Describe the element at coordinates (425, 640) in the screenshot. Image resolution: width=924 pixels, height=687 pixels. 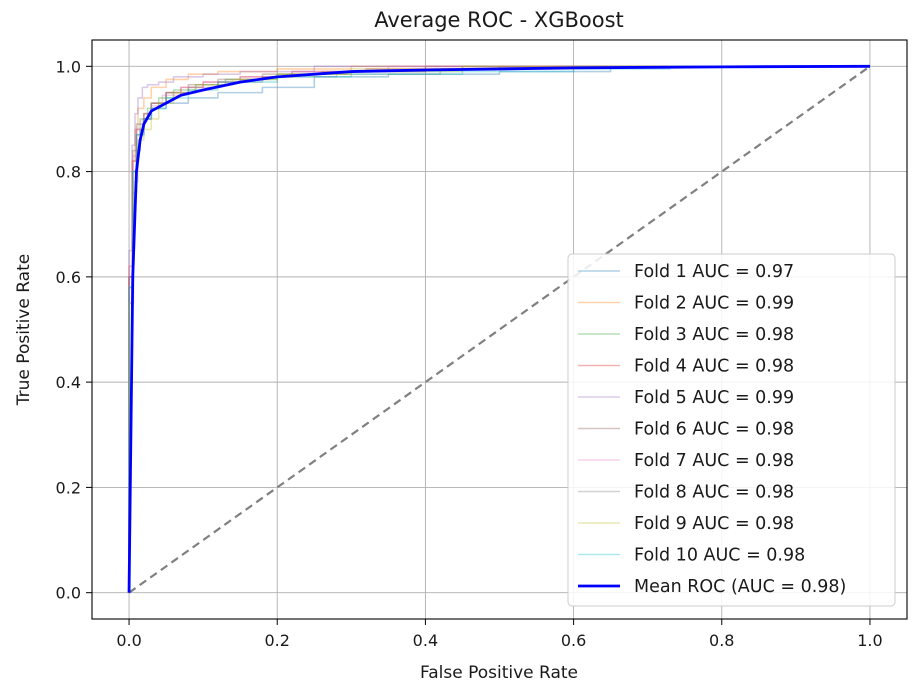
I see `x-tick-label: 0.4` at that location.